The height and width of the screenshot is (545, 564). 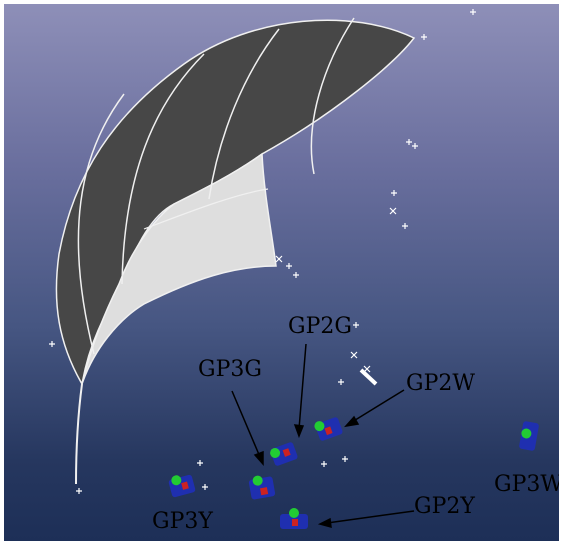 What do you see at coordinates (328, 429) in the screenshot?
I see `camera-gp2w` at bounding box center [328, 429].